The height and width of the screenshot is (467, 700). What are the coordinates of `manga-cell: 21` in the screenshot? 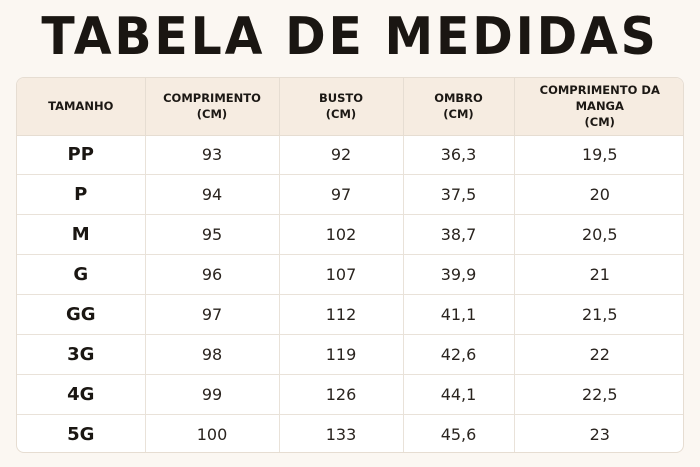 It's located at (598, 275).